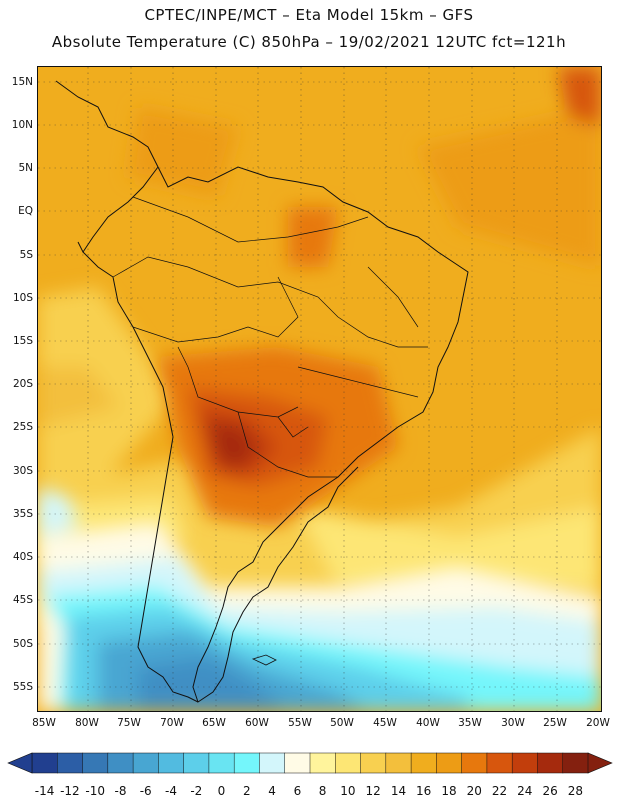  Describe the element at coordinates (87, 723) in the screenshot. I see `lon-label: 80W` at that location.